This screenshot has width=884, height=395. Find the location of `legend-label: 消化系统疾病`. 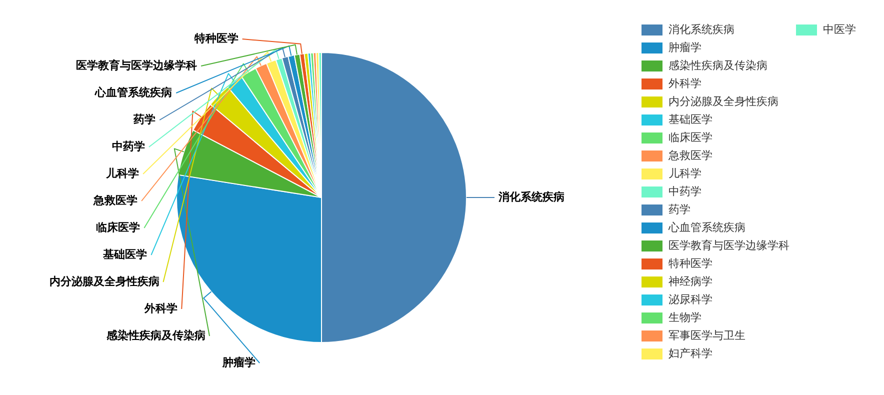

legend-label: 消化系统疾病 is located at coordinates (701, 29).